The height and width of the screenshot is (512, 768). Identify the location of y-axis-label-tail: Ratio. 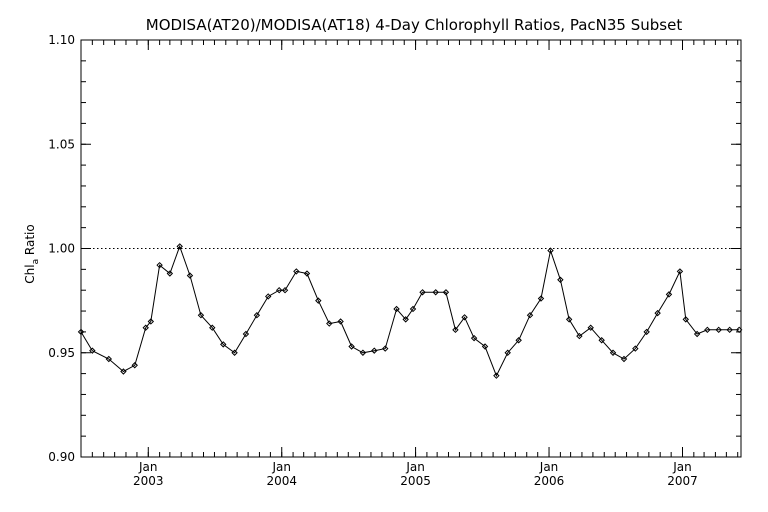
(30, 241).